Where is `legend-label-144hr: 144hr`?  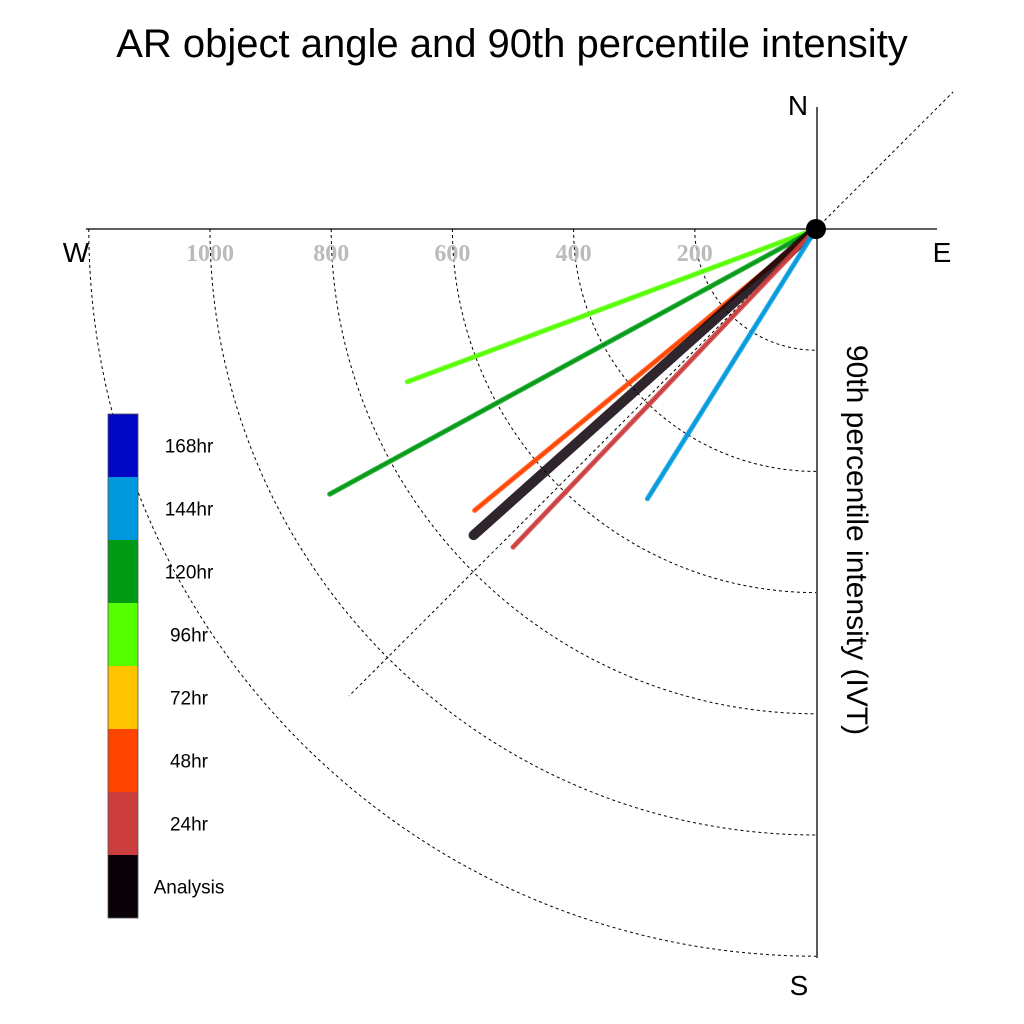 legend-label-144hr: 144hr is located at coordinates (189, 510).